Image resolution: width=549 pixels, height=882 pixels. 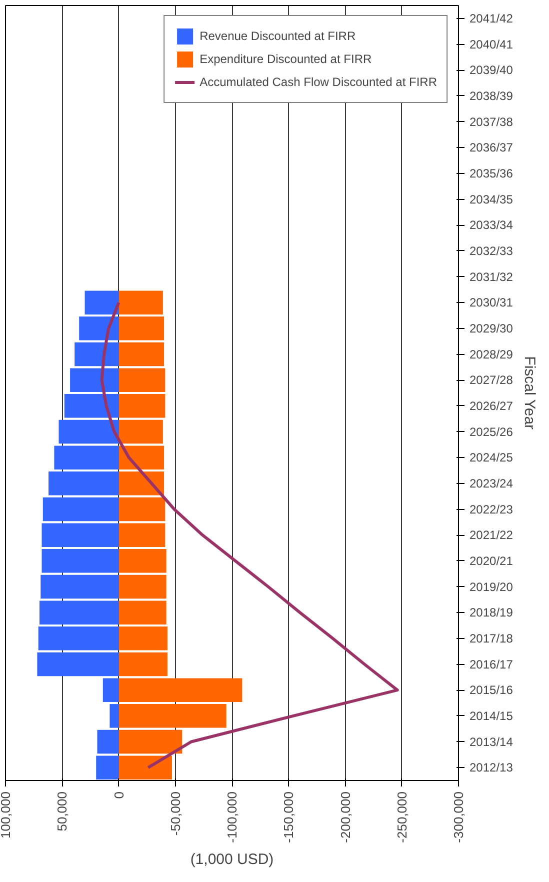 I want to click on y-tick-label: 2036/37, so click(x=492, y=147).